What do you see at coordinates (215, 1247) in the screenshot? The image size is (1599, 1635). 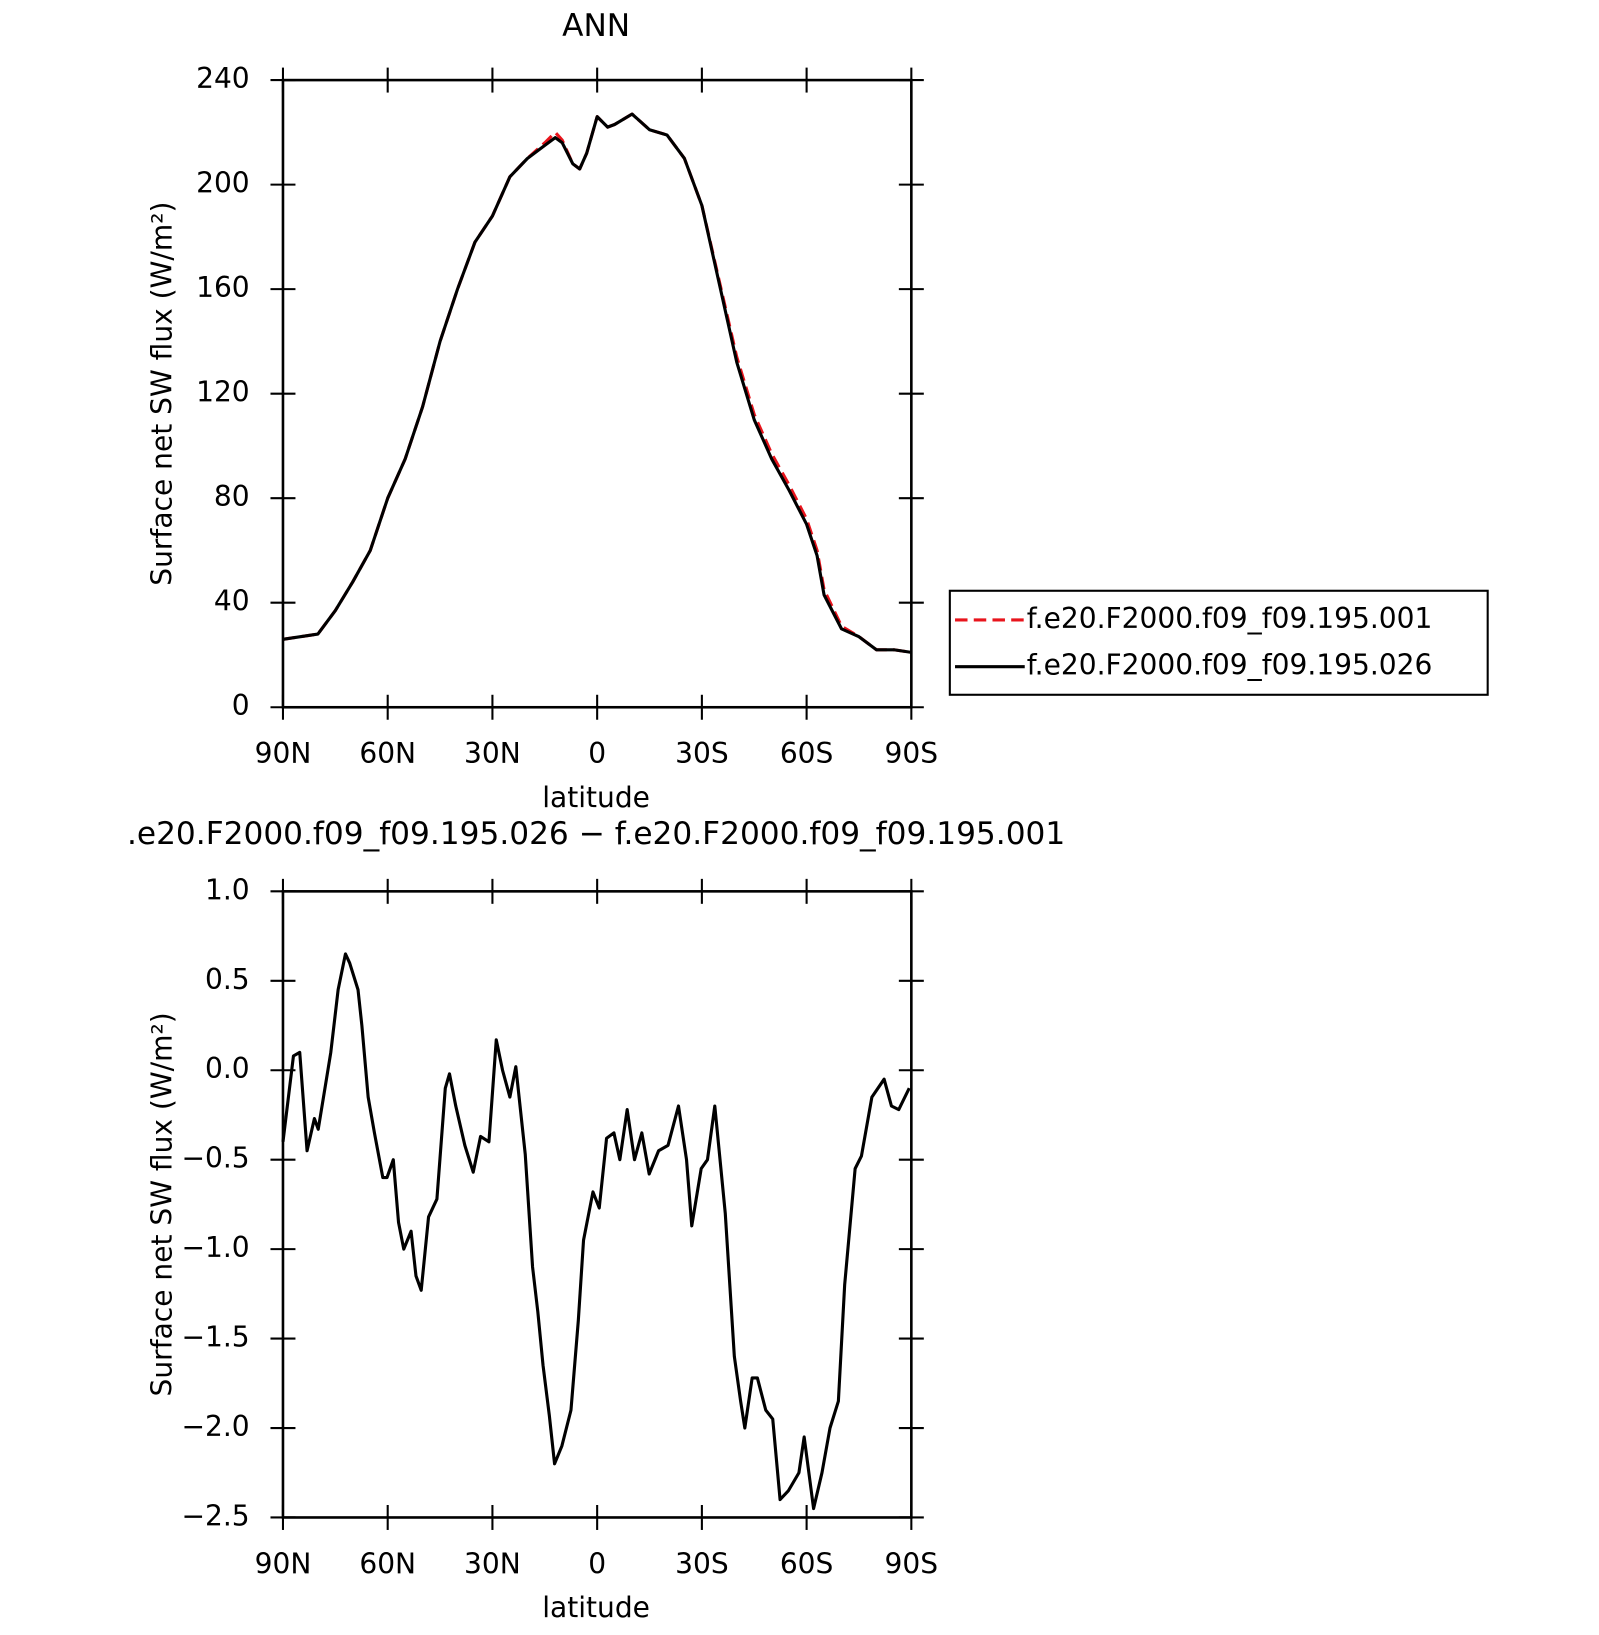 I see `y-tick-label: −1.0` at bounding box center [215, 1247].